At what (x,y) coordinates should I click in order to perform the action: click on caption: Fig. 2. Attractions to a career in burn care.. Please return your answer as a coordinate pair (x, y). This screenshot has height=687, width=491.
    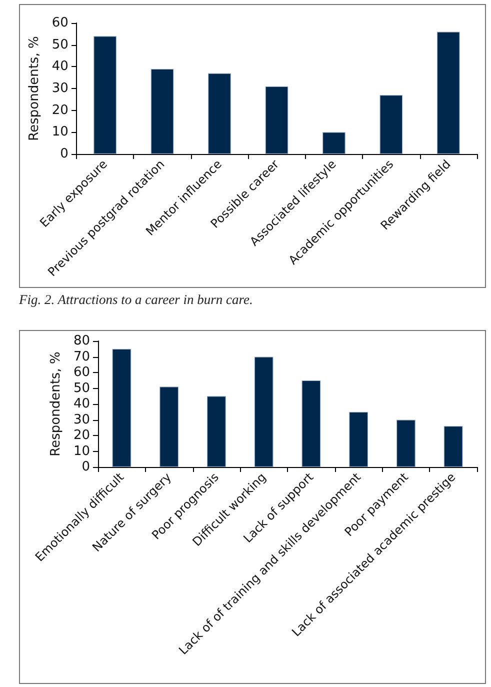
    Looking at the image, I should click on (136, 300).